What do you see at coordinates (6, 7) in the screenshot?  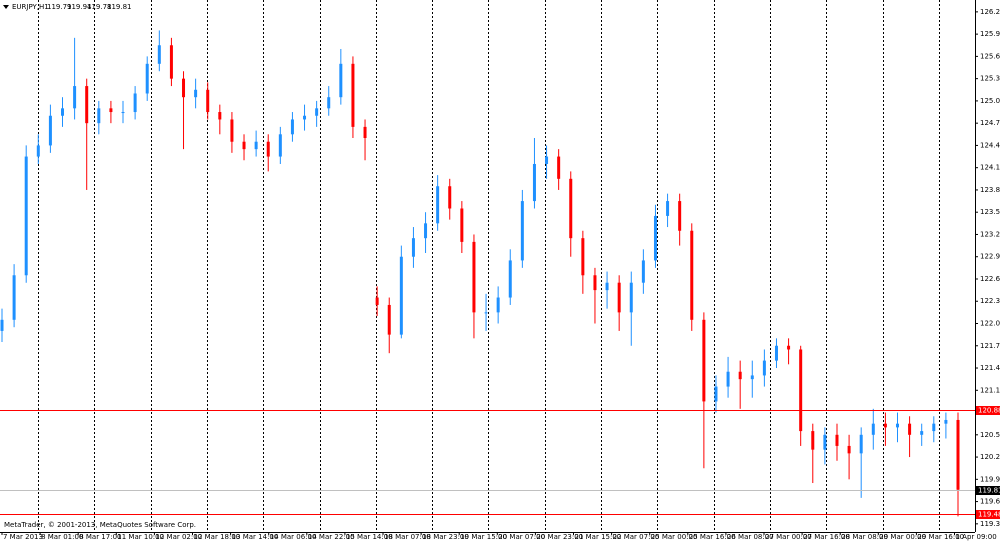 I see `menu-arrow` at bounding box center [6, 7].